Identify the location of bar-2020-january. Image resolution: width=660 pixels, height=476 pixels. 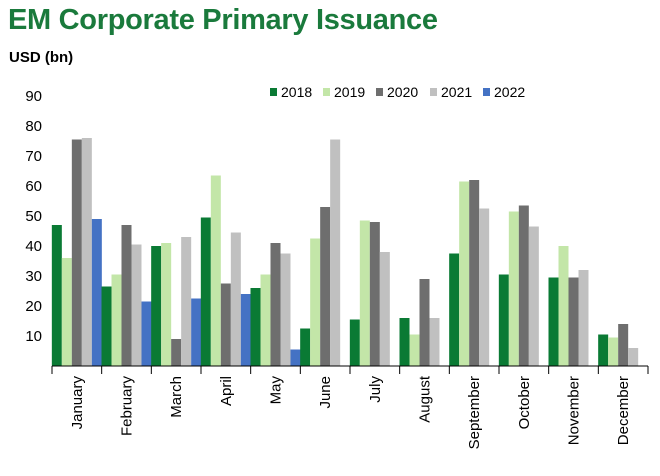
(76, 252).